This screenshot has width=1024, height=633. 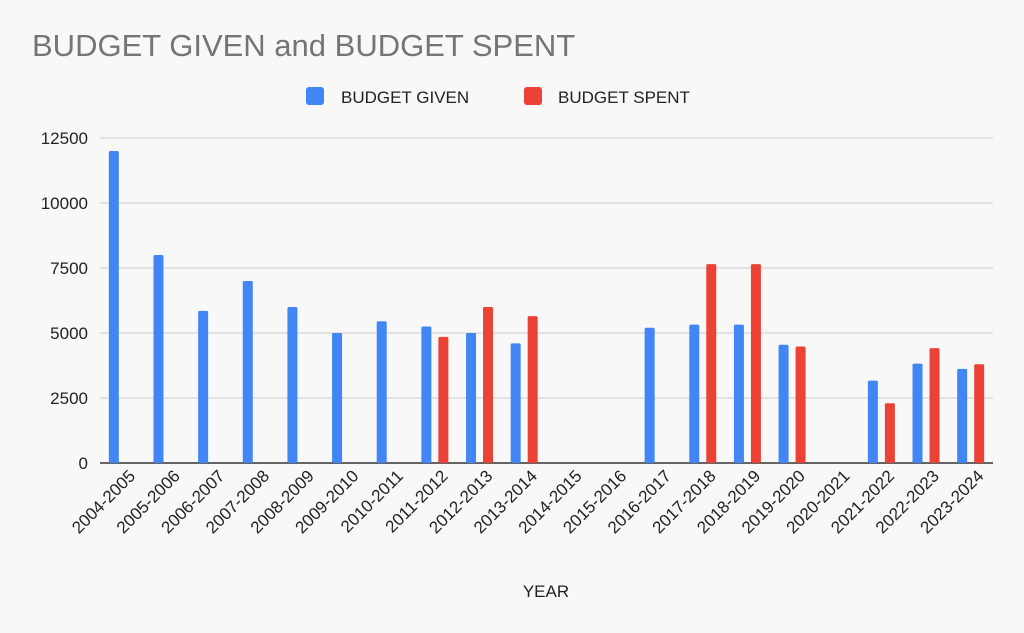 I want to click on y-tick-label: 5000, so click(x=69, y=333).